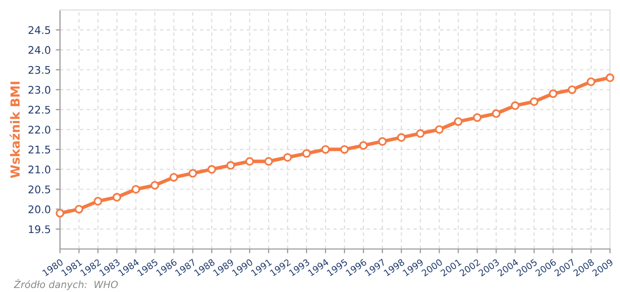  Describe the element at coordinates (39, 90) in the screenshot. I see `y-tick-label: 23.0` at that location.